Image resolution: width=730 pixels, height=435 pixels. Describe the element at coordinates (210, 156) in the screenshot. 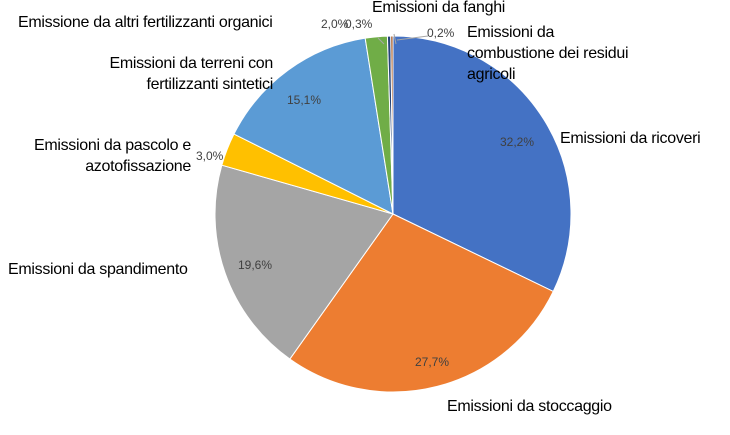

I see `value-label: 3,0%` at that location.